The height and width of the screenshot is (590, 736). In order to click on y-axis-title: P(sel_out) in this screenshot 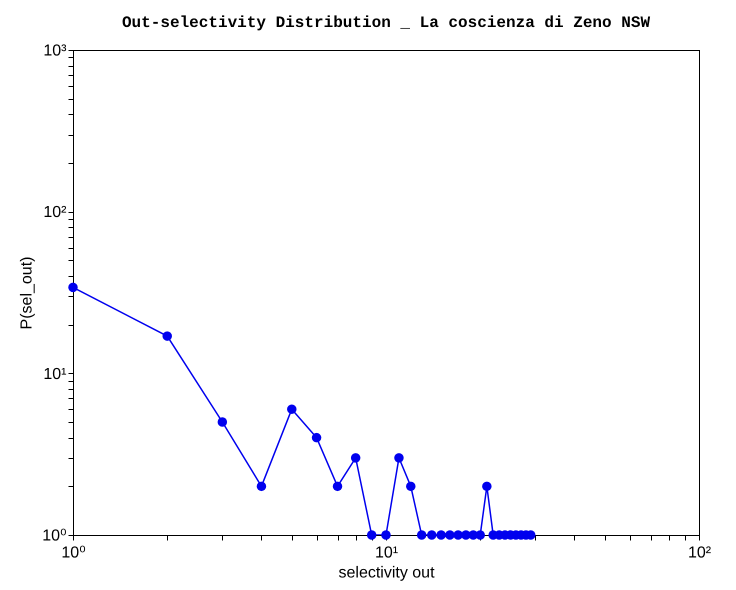, I will do `click(27, 293)`.